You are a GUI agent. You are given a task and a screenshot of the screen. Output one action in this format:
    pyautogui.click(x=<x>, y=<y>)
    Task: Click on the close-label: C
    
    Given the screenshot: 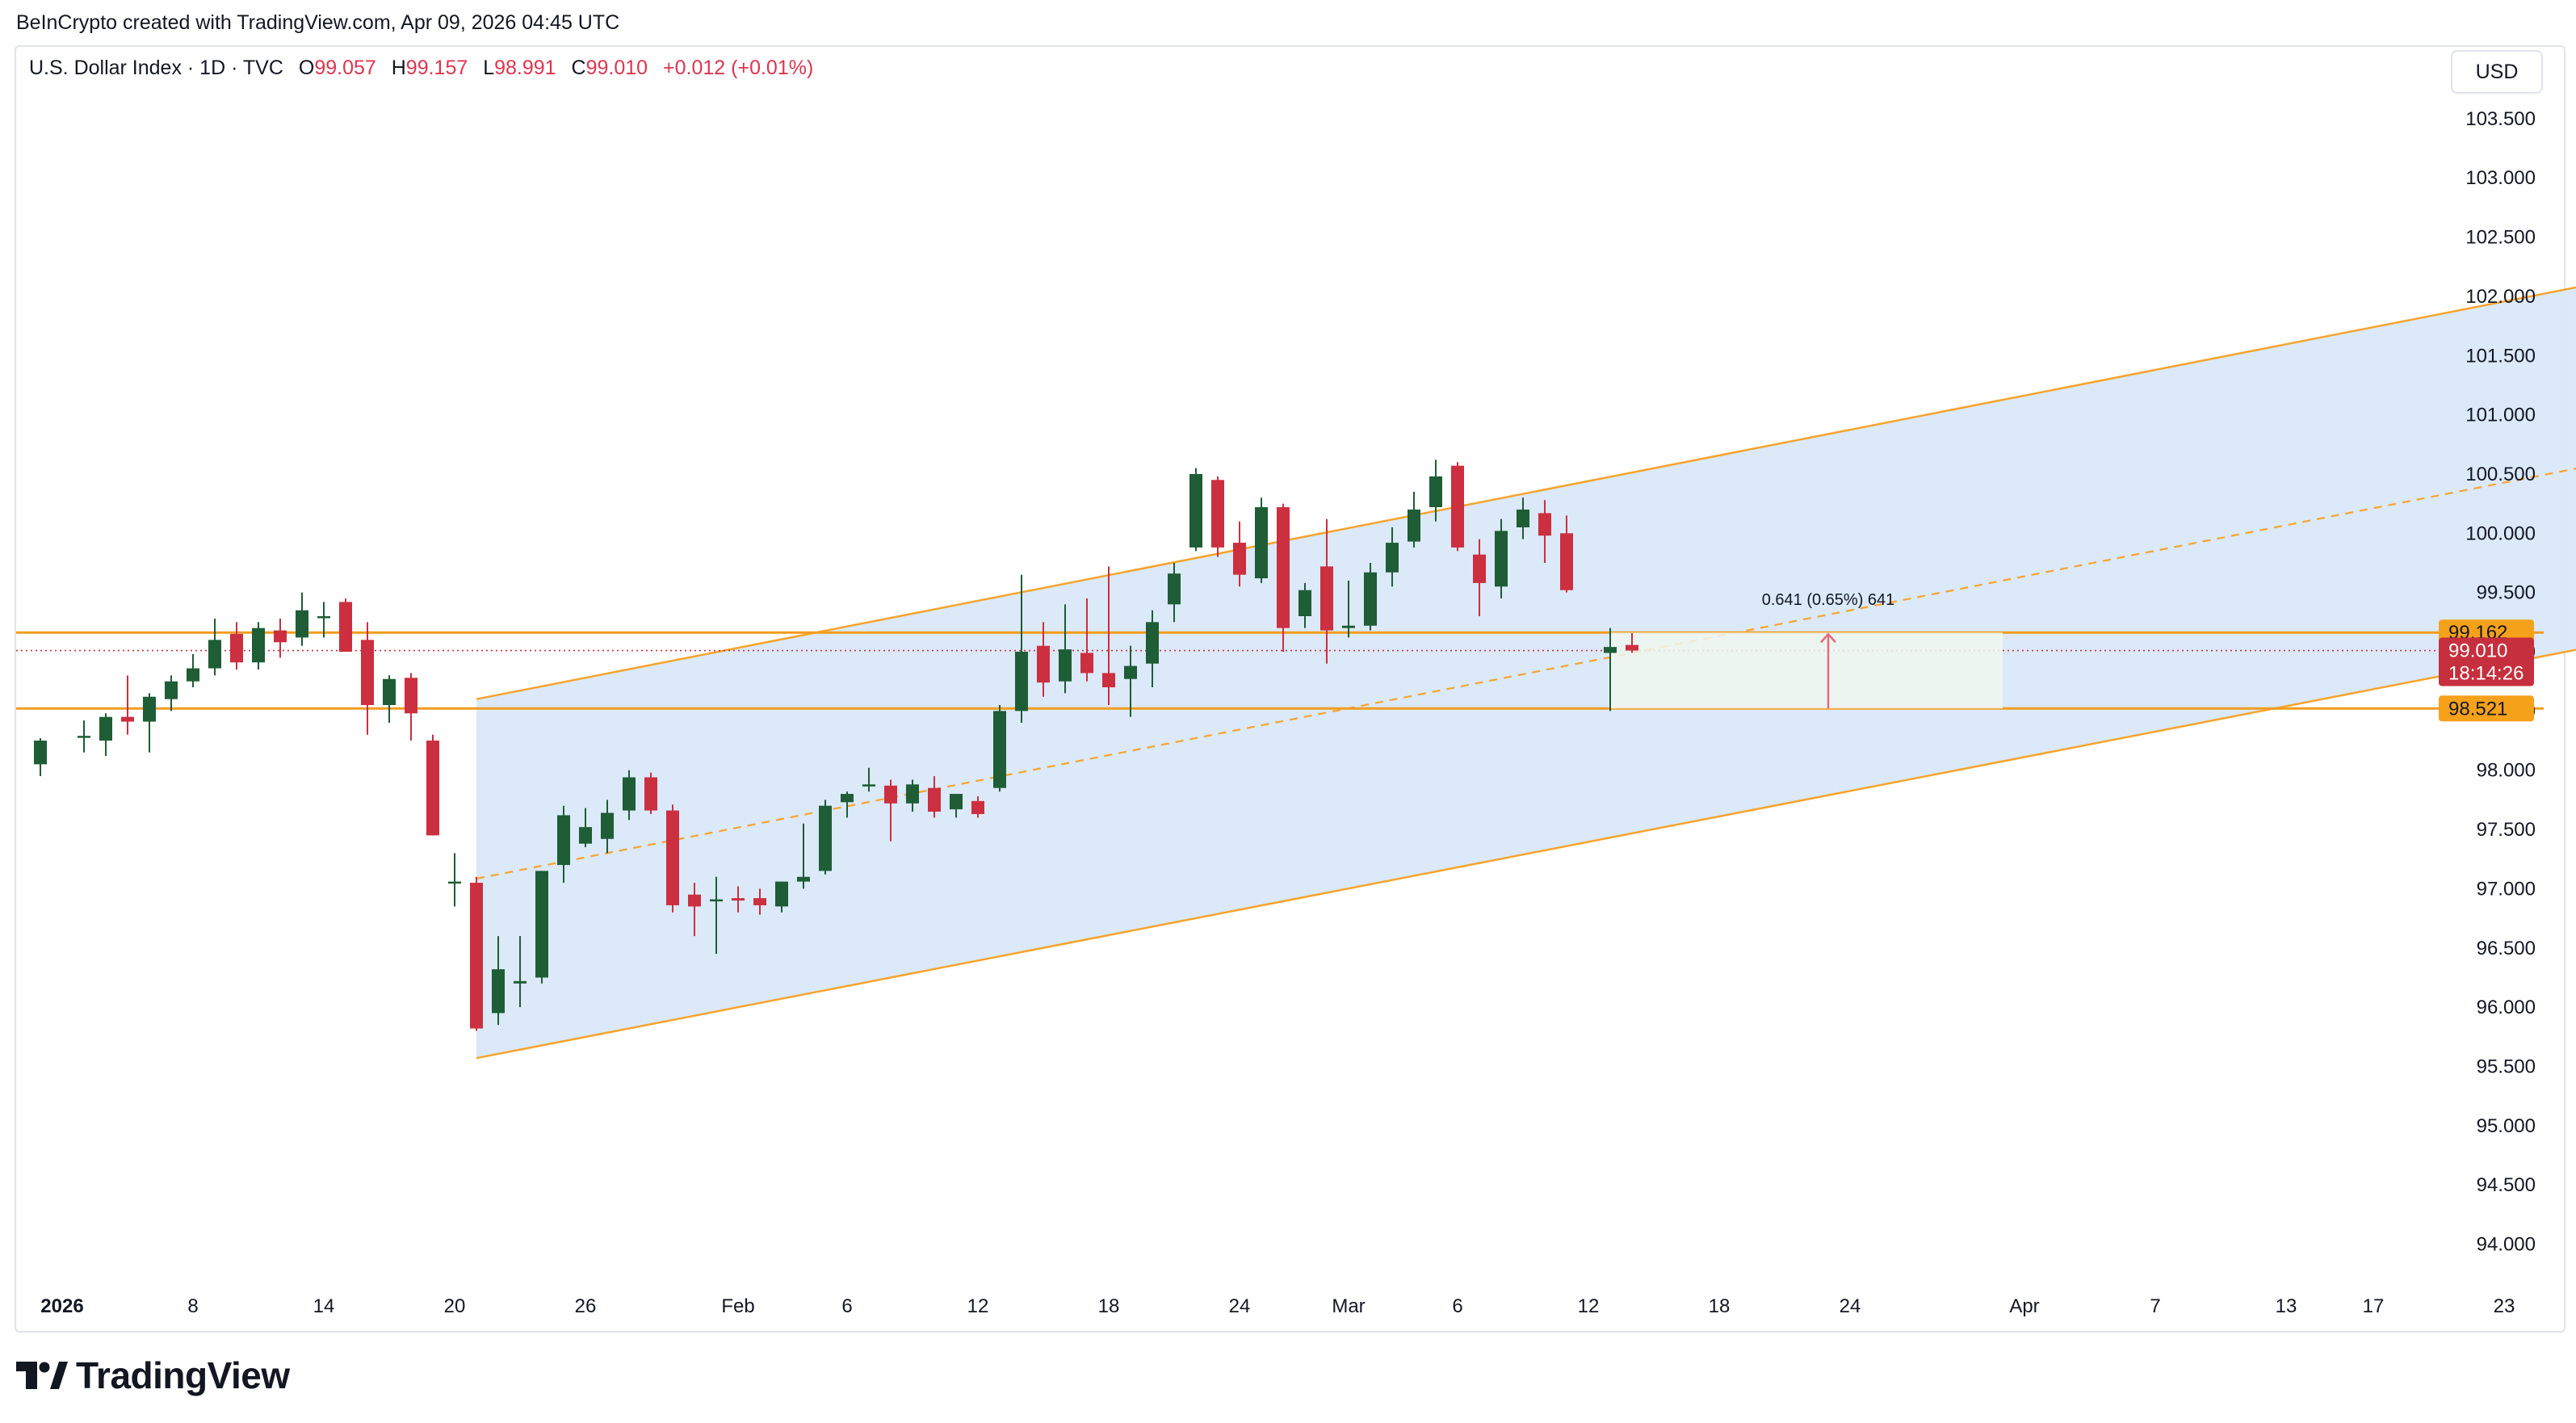 What is the action you would take?
    pyautogui.click(x=578, y=68)
    